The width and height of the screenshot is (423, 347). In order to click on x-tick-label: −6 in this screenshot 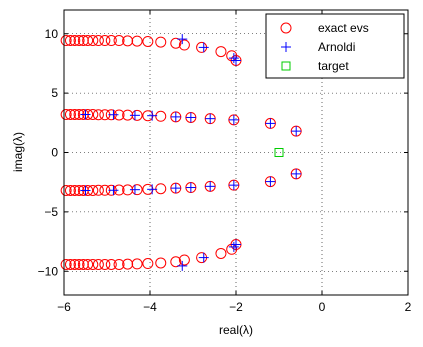, I will do `click(64, 307)`.